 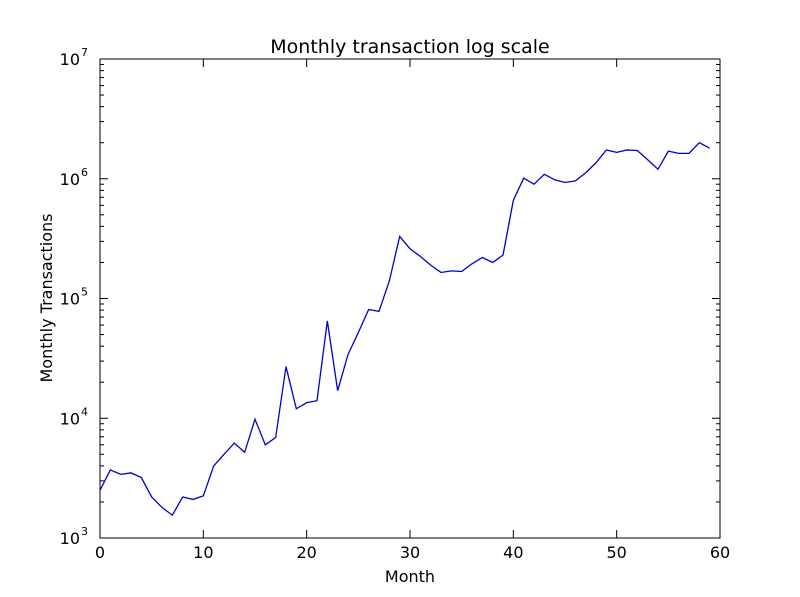 I want to click on y-tick-exponent: 4, so click(x=84, y=411).